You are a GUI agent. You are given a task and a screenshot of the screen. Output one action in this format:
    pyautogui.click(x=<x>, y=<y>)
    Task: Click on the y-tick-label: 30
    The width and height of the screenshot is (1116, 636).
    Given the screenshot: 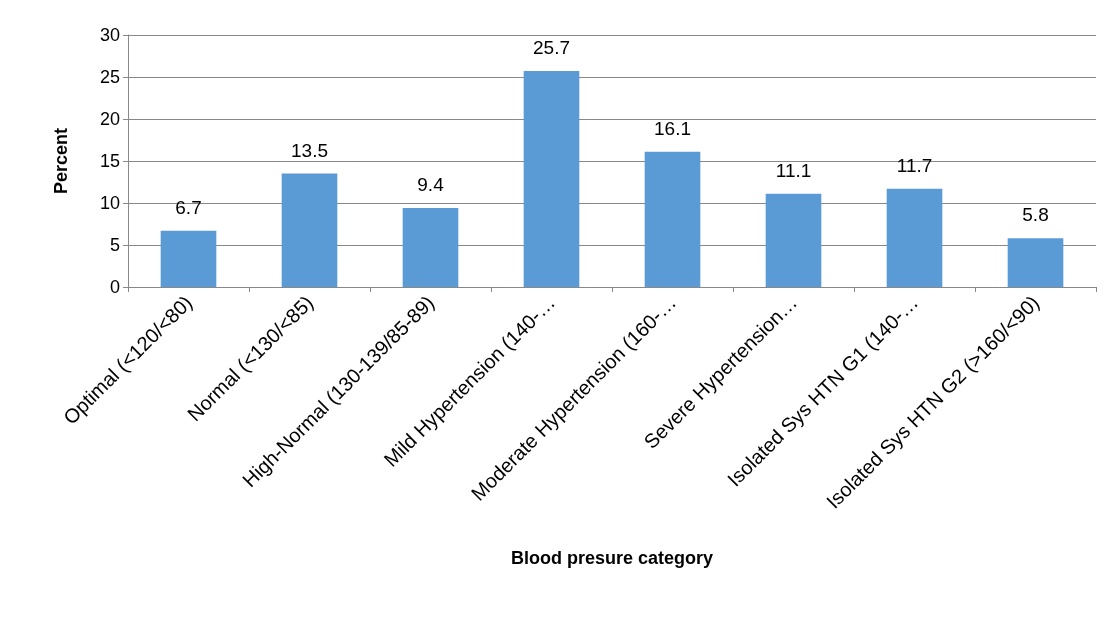 What is the action you would take?
    pyautogui.click(x=109, y=35)
    